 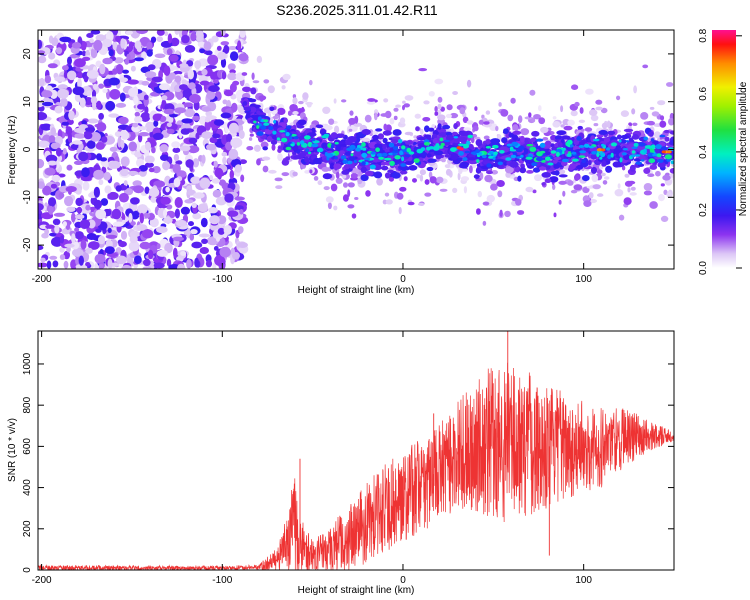 What do you see at coordinates (583, 279) in the screenshot?
I see `spectrogram-x-tick-label: 100` at bounding box center [583, 279].